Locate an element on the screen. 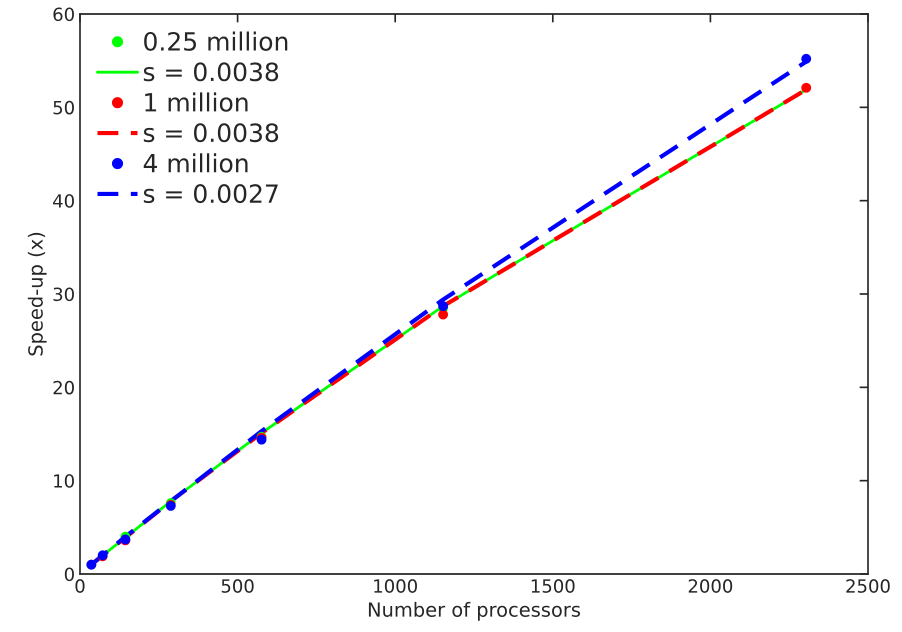  legend-label: s = 0.0027 is located at coordinates (211, 194).